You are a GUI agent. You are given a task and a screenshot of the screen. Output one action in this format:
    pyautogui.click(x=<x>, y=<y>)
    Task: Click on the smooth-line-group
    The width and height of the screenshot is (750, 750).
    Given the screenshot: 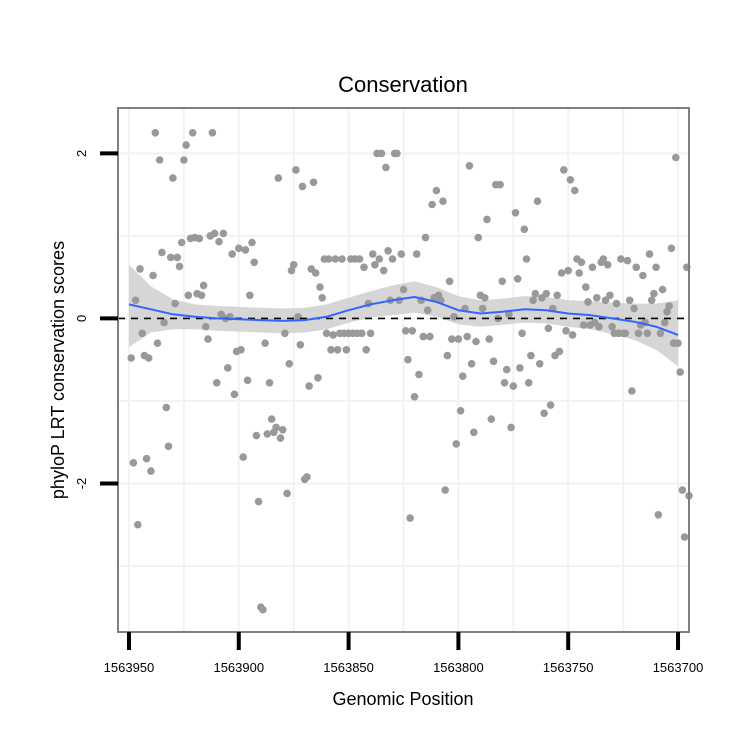 What is the action you would take?
    pyautogui.click(x=403, y=316)
    